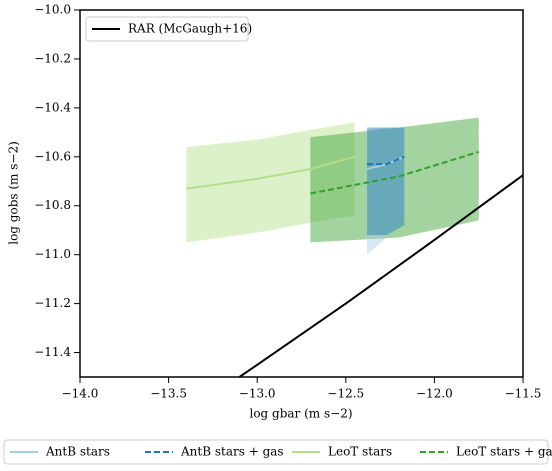 This screenshot has height=471, width=552. Describe the element at coordinates (345, 394) in the screenshot. I see `x-tick-label: −12.5` at that location.